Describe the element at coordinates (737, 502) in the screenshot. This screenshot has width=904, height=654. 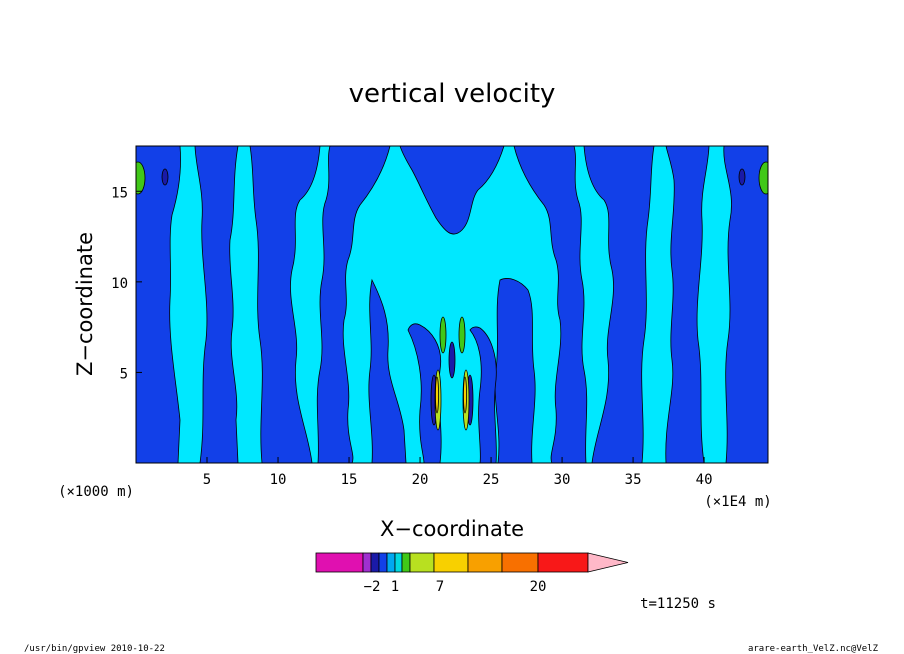
I see `x-scale-note: (×1E4 m)` at that location.